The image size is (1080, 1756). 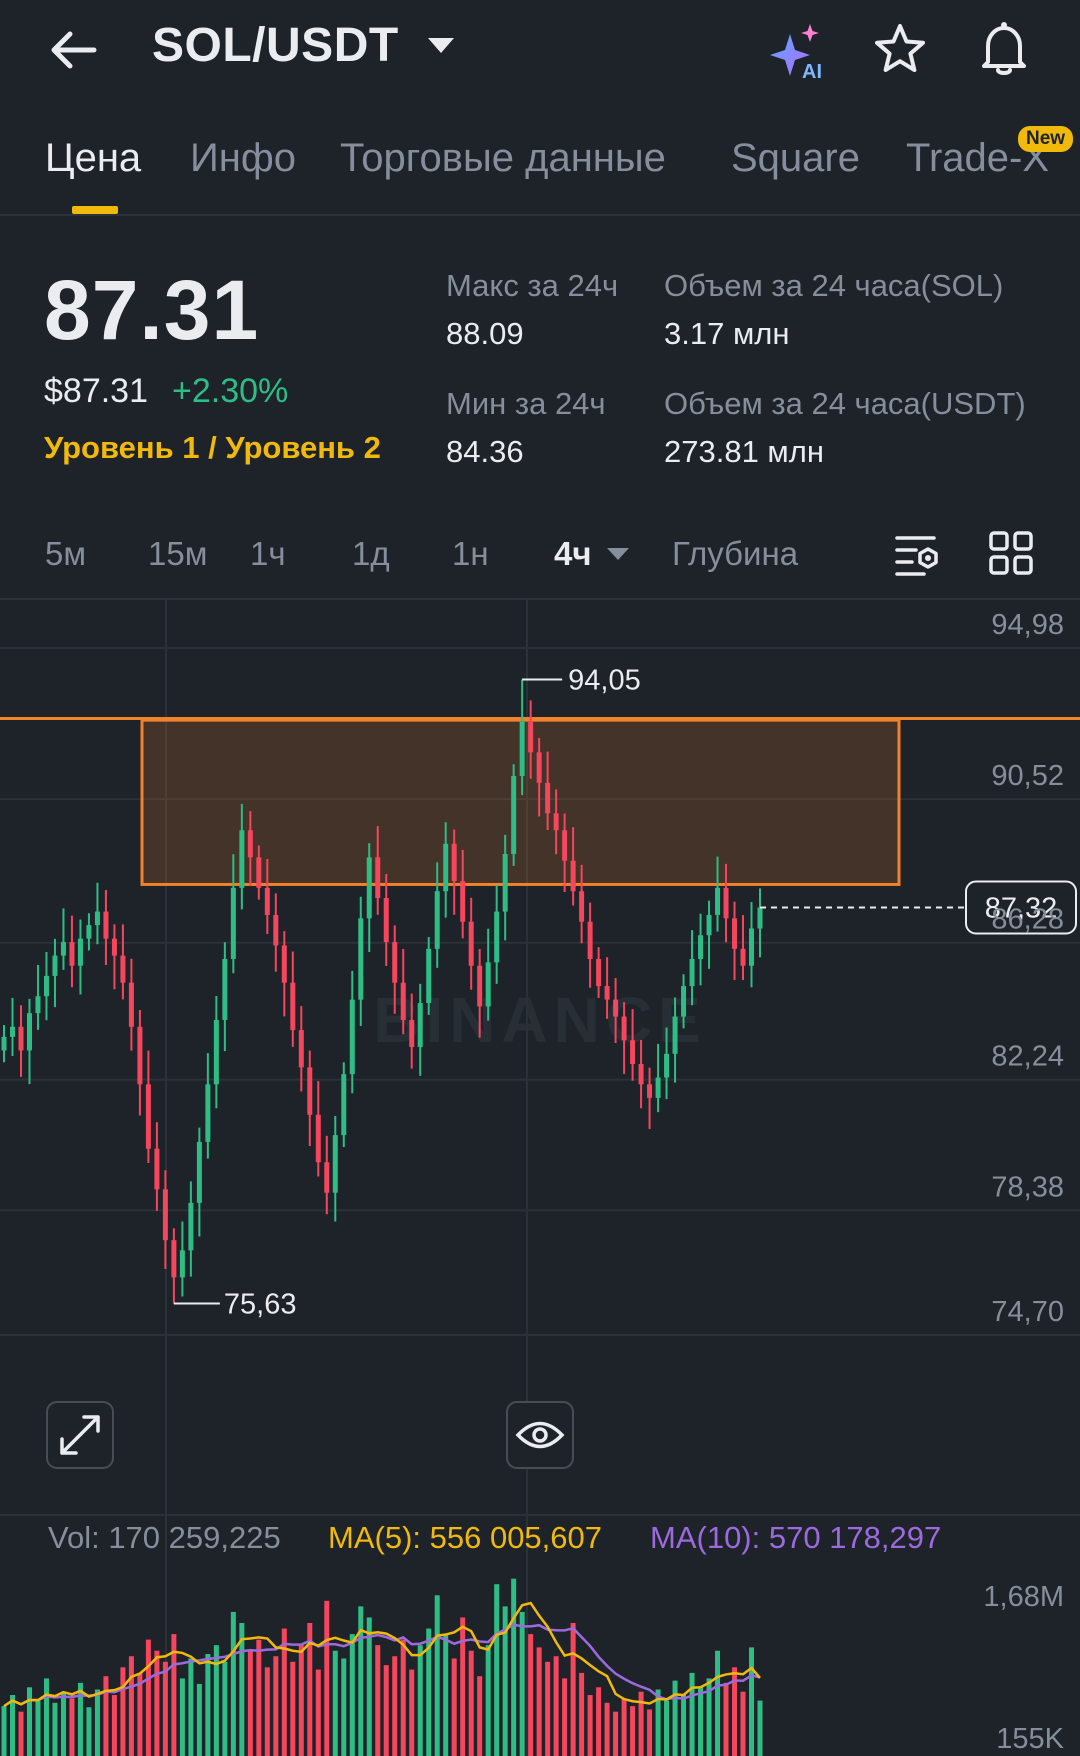 I want to click on depth-tab: Глубина, so click(x=735, y=553).